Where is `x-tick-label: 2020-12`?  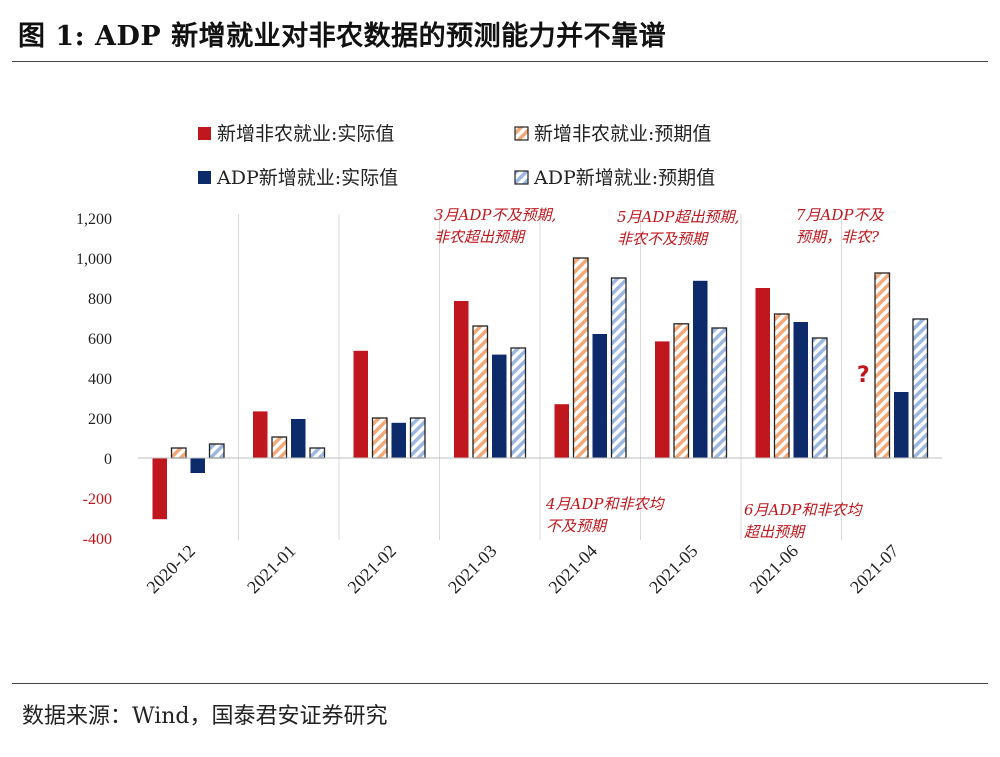
x-tick-label: 2020-12 is located at coordinates (171, 569).